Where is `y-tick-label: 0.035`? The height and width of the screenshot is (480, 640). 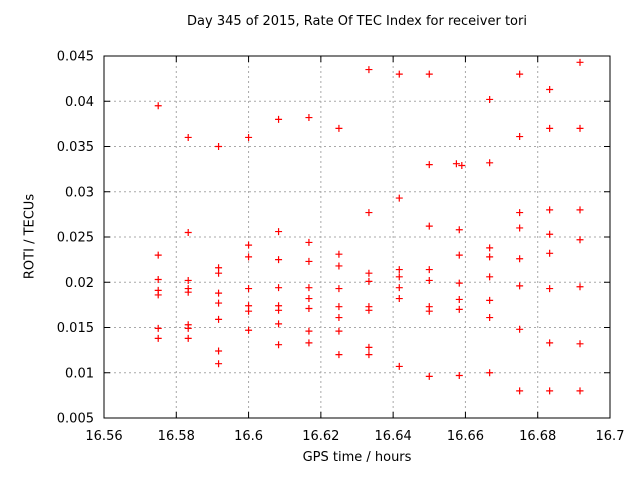 y-tick-label: 0.035 is located at coordinates (75, 147).